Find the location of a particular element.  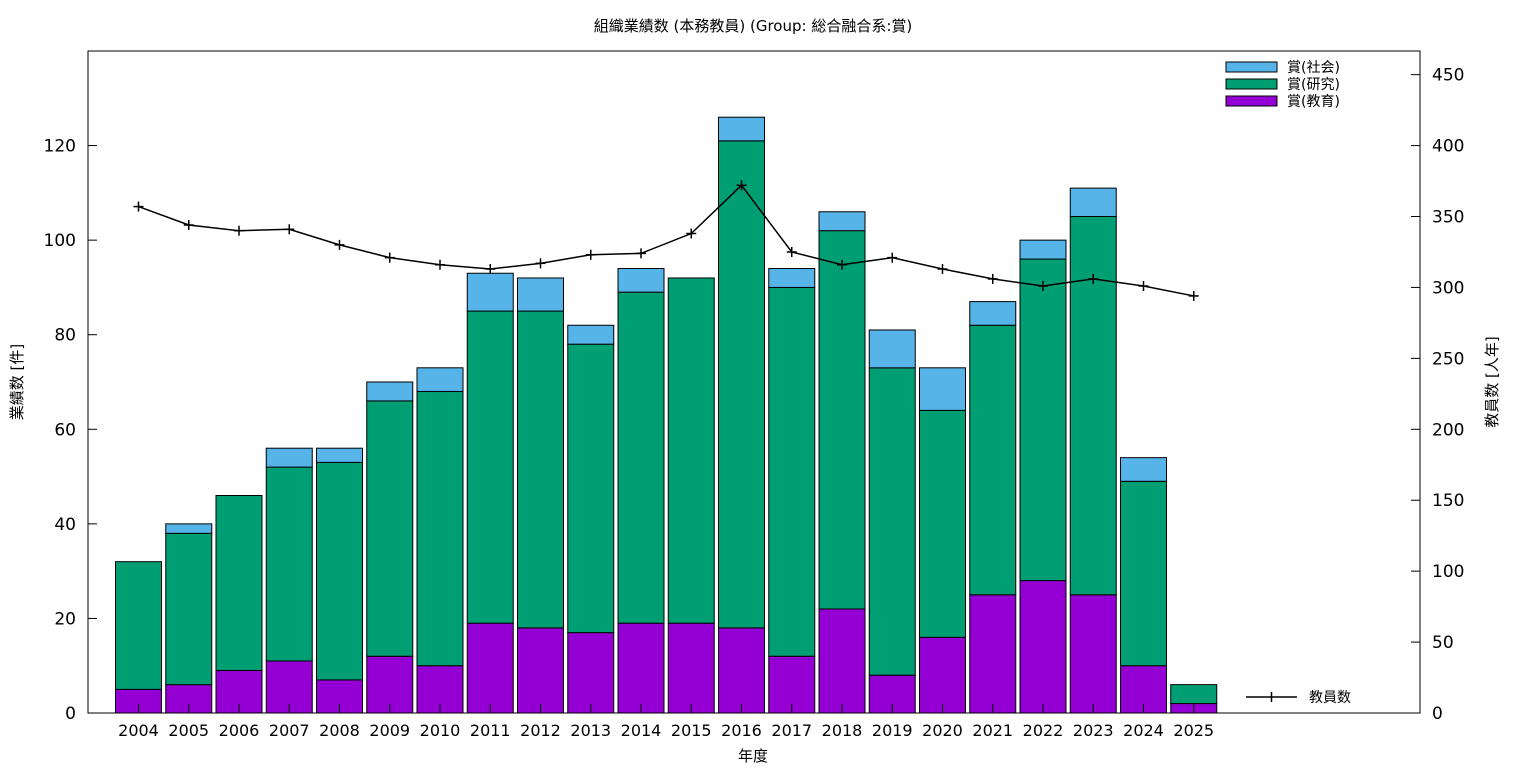

line-point-2024 is located at coordinates (1143, 286).